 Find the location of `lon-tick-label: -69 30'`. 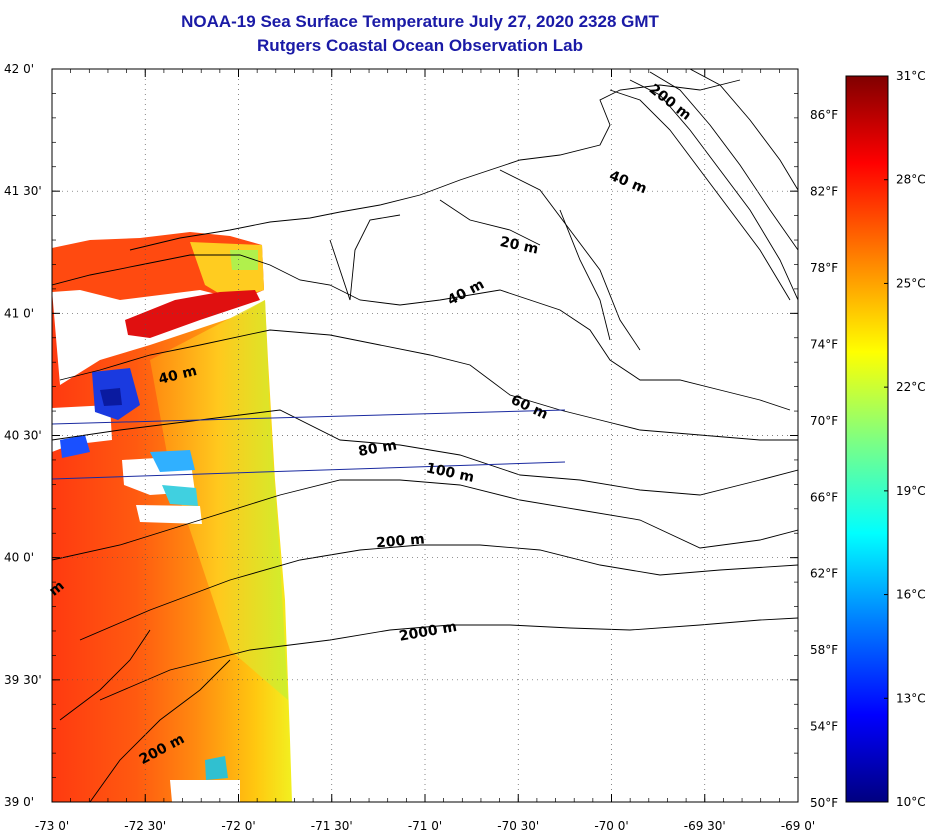

lon-tick-label: -69 30' is located at coordinates (705, 825).